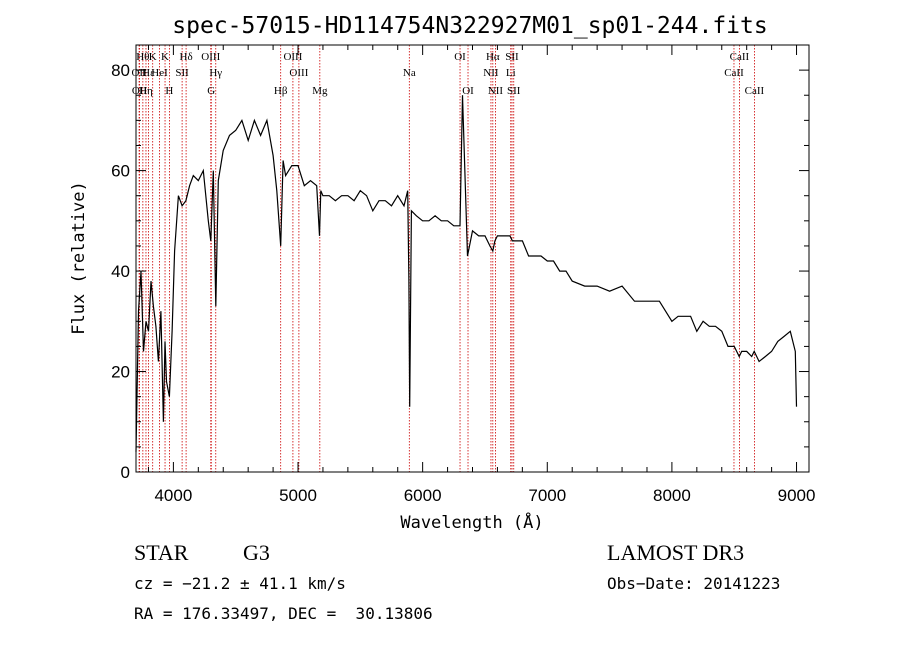 The height and width of the screenshot is (649, 900). Describe the element at coordinates (493, 57) in the screenshot. I see `line-label-22: Hα` at that location.